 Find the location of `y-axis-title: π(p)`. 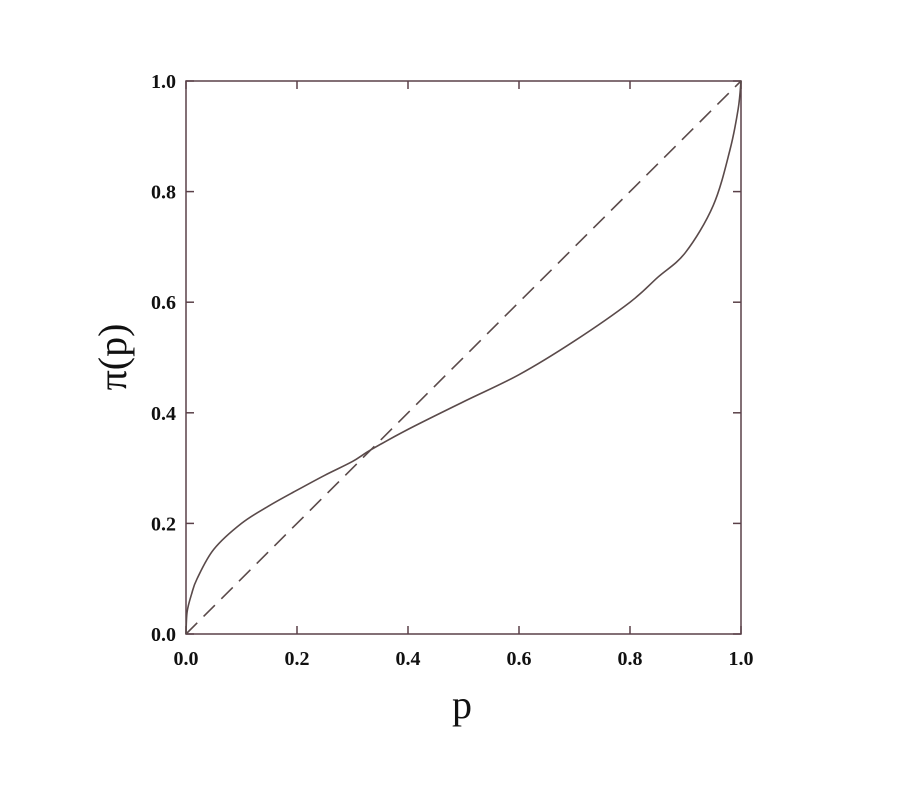

y-axis-title: π(p) is located at coordinates (112, 357).